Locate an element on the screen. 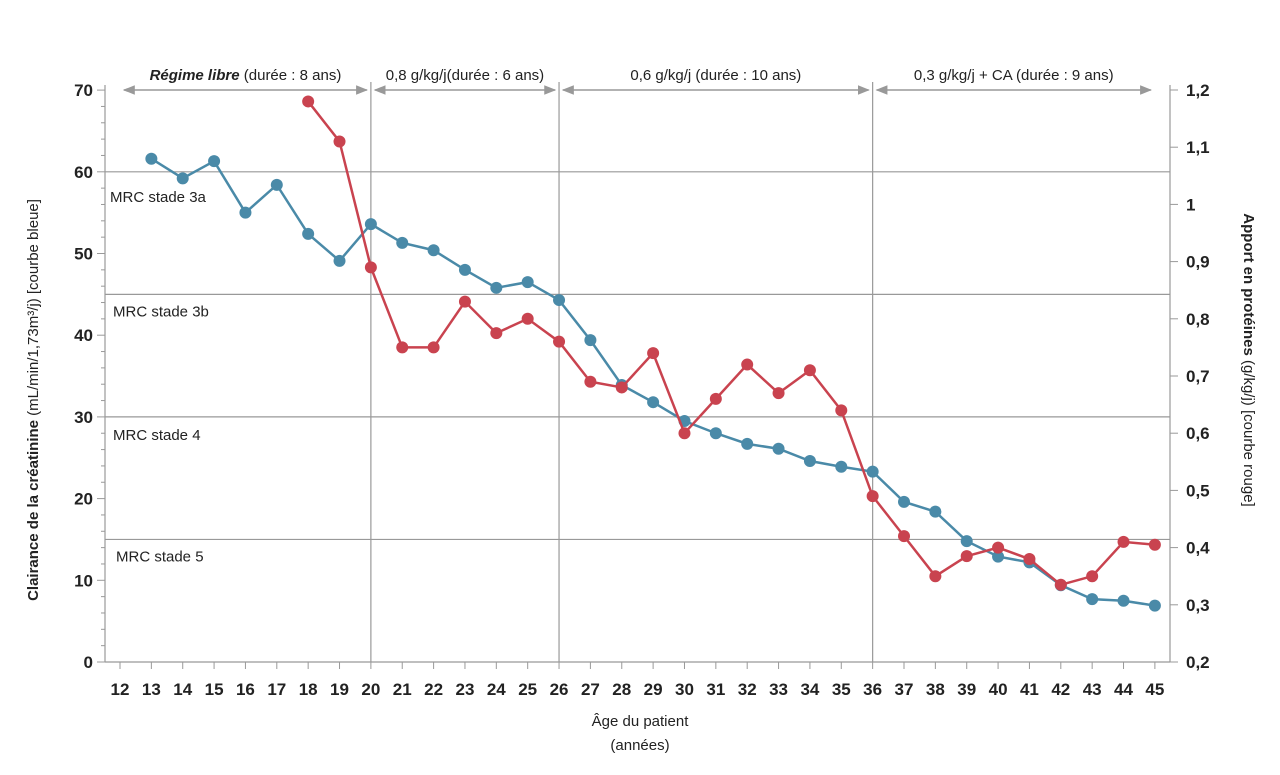  x-tick-label: 16 is located at coordinates (245, 689).